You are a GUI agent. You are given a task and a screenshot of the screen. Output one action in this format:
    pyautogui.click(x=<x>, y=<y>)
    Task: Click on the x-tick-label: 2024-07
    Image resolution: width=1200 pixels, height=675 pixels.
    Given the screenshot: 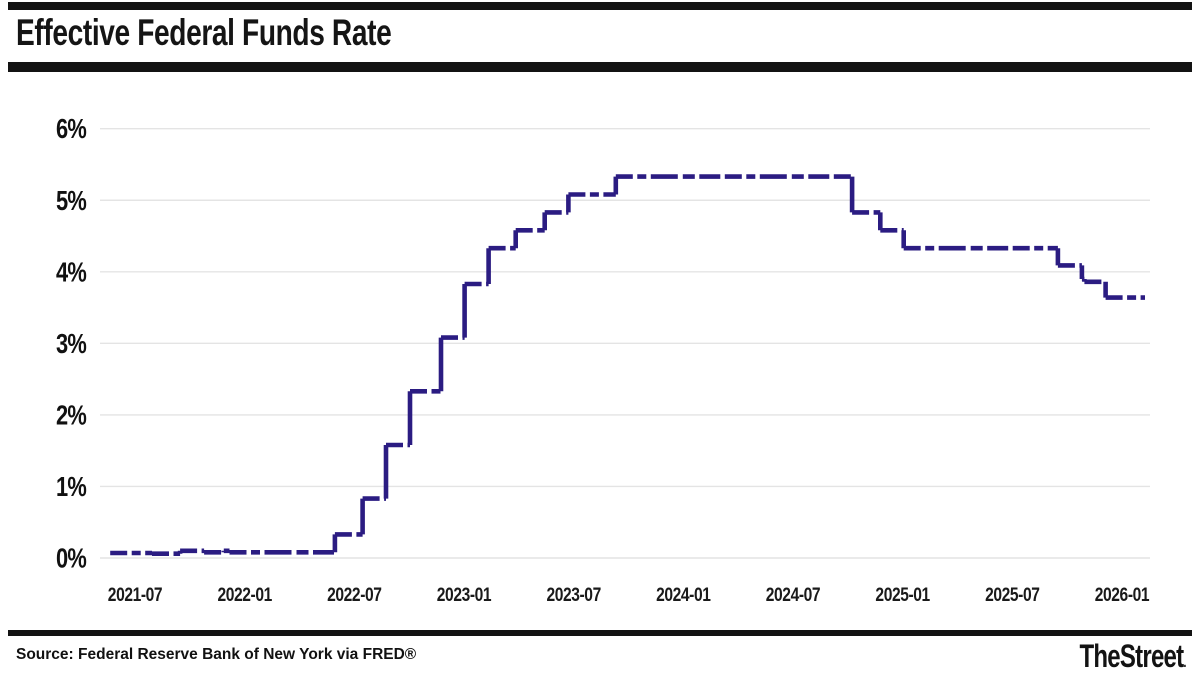 What is the action you would take?
    pyautogui.click(x=793, y=594)
    